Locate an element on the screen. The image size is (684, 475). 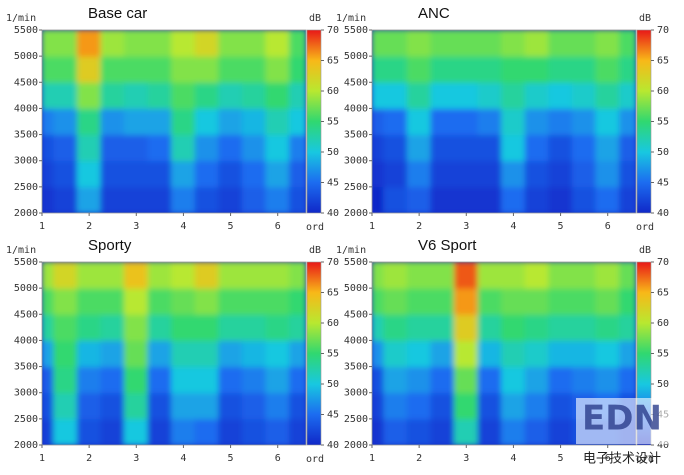
colorbar-tick-label: 70 is located at coordinates (333, 262).